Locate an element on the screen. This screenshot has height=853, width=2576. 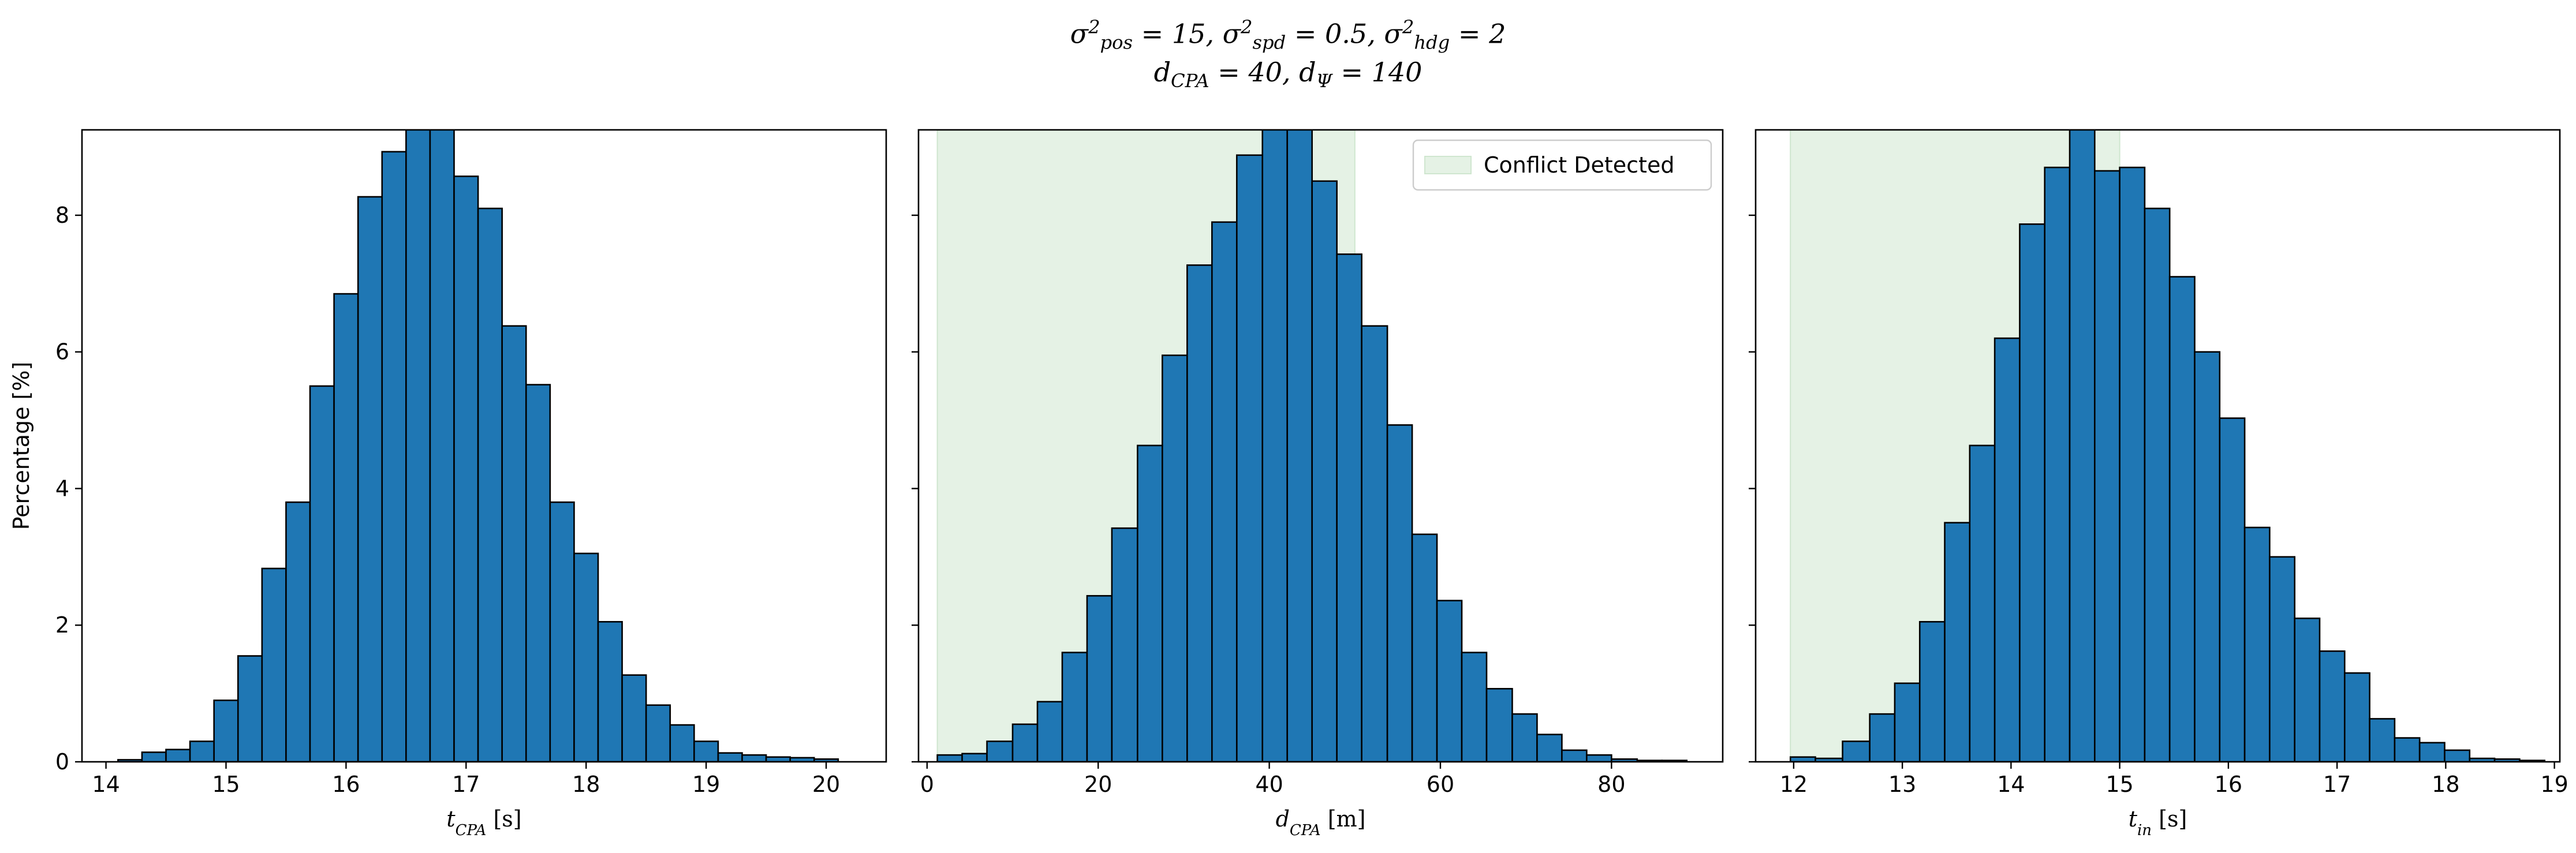
x-tick-label: 60 is located at coordinates (1440, 784).